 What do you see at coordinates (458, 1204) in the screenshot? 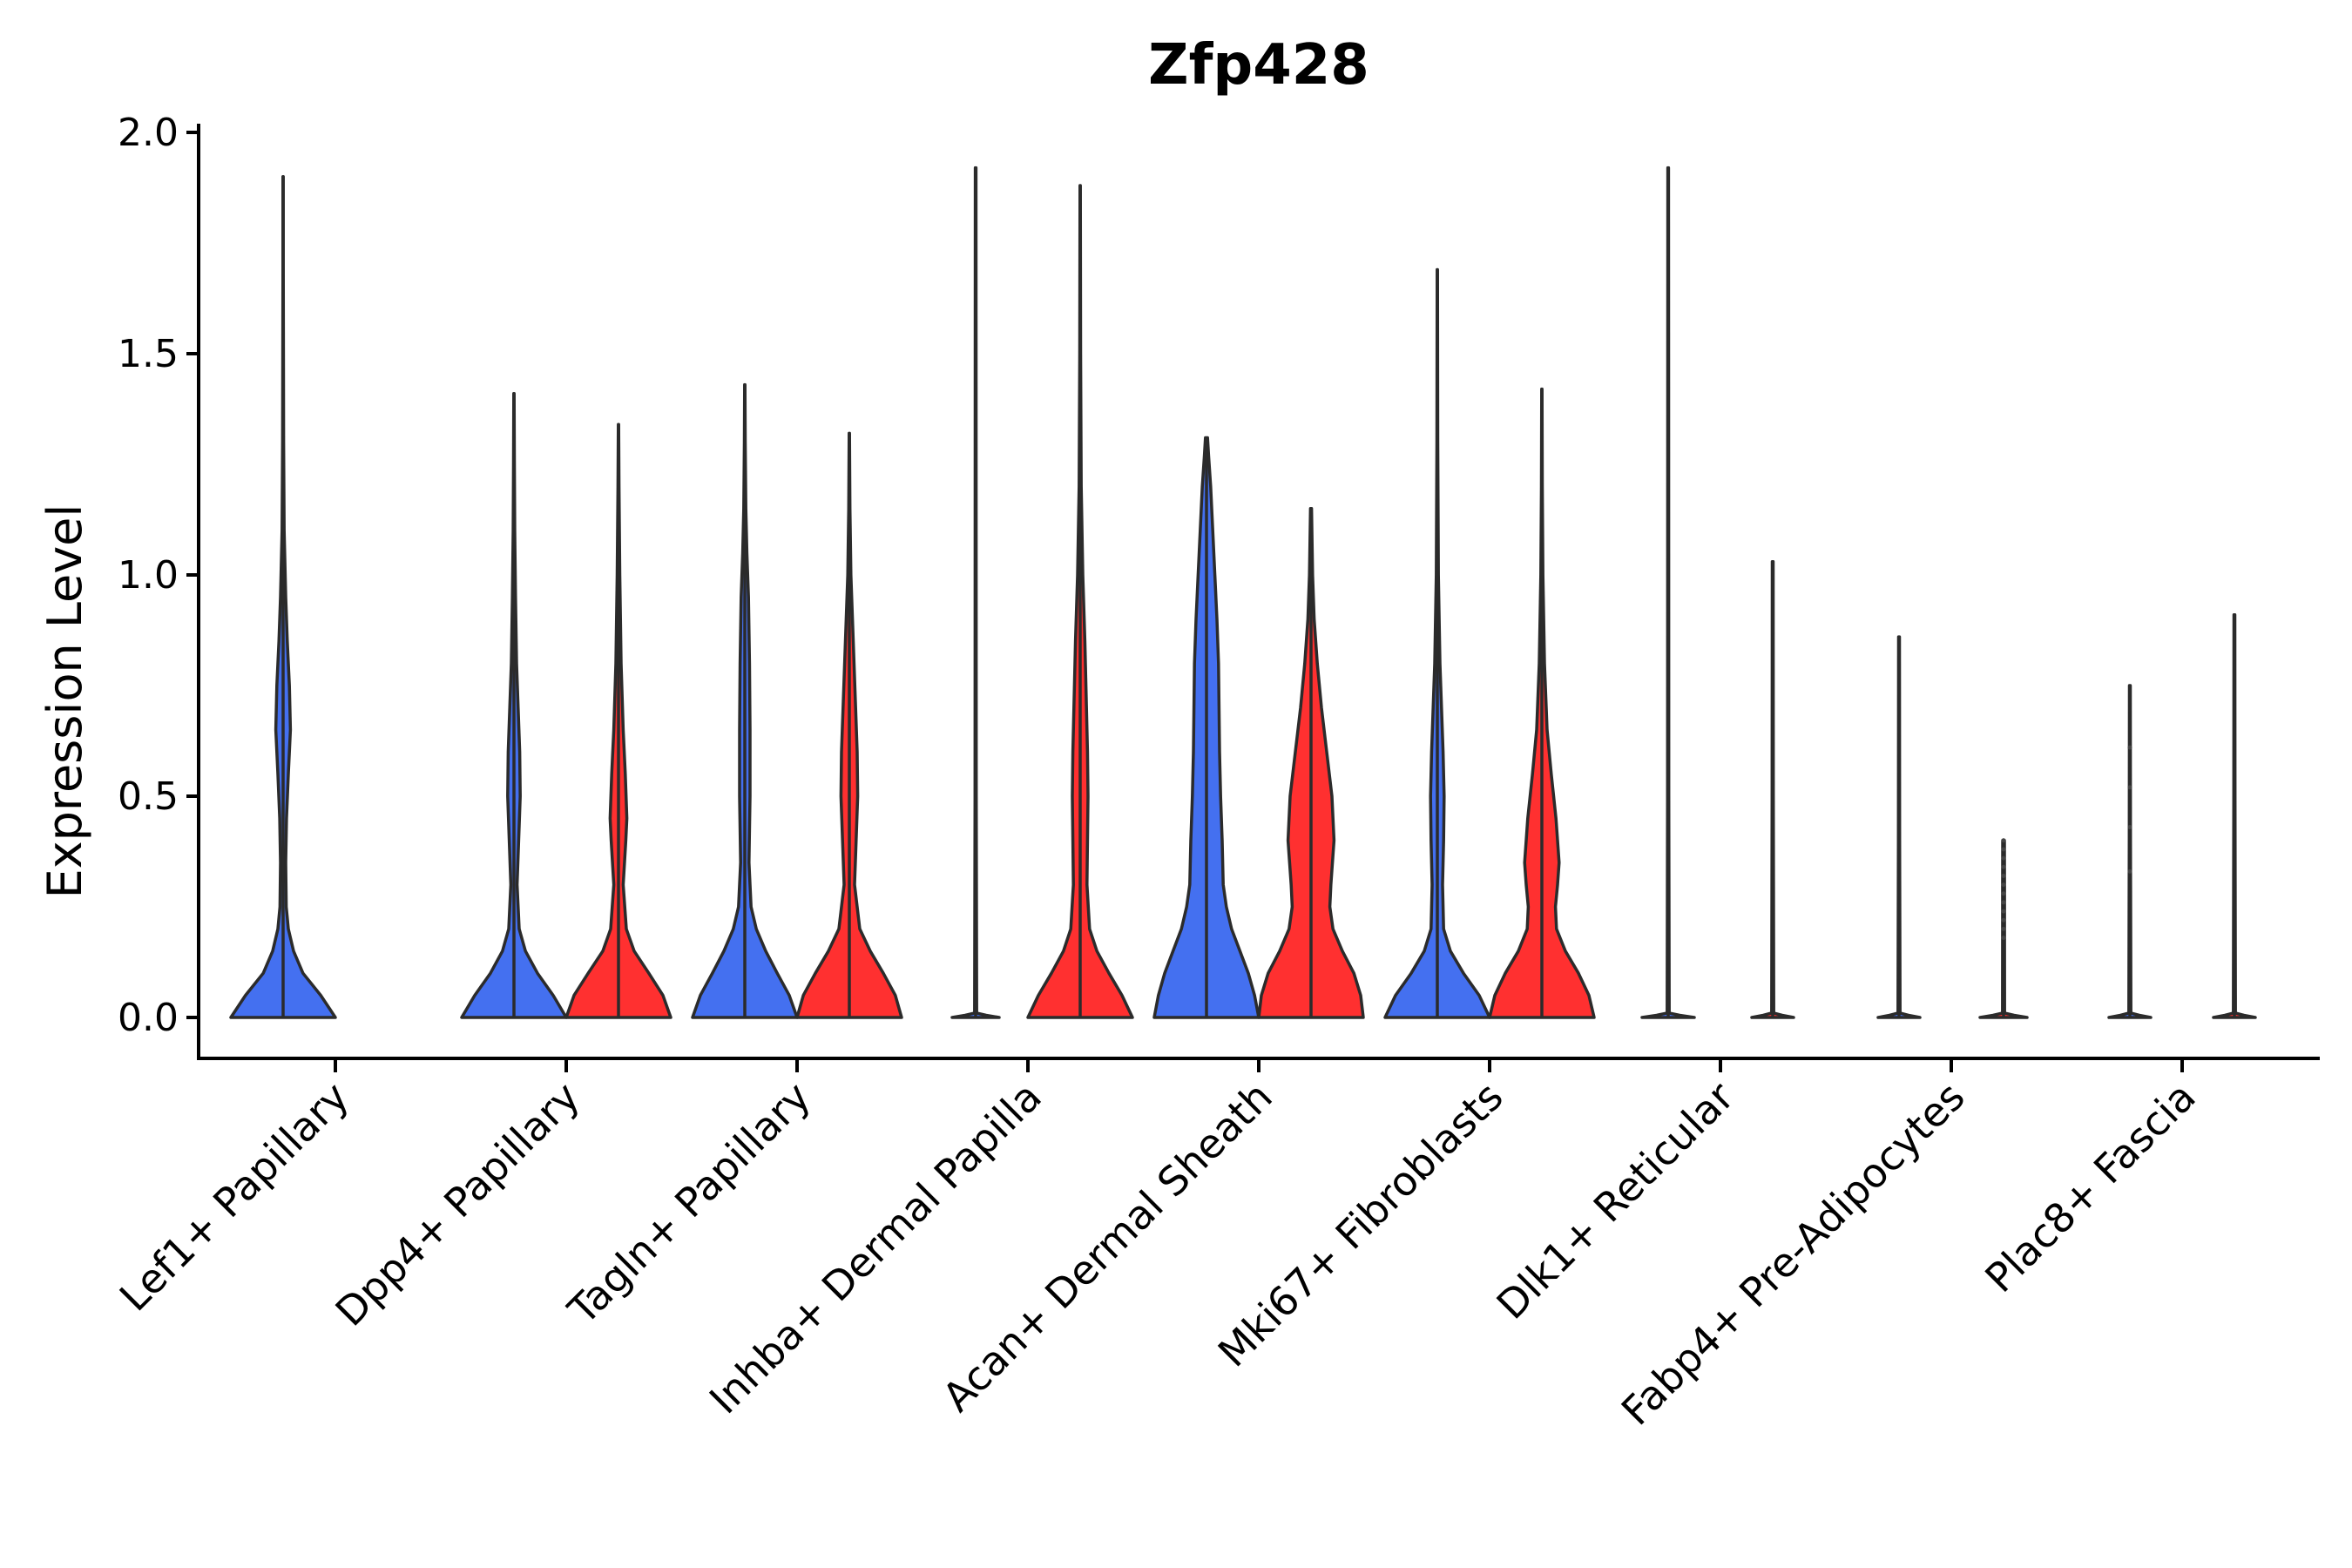
I see `x-tick-label: Dpp4+ Papillary` at bounding box center [458, 1204].